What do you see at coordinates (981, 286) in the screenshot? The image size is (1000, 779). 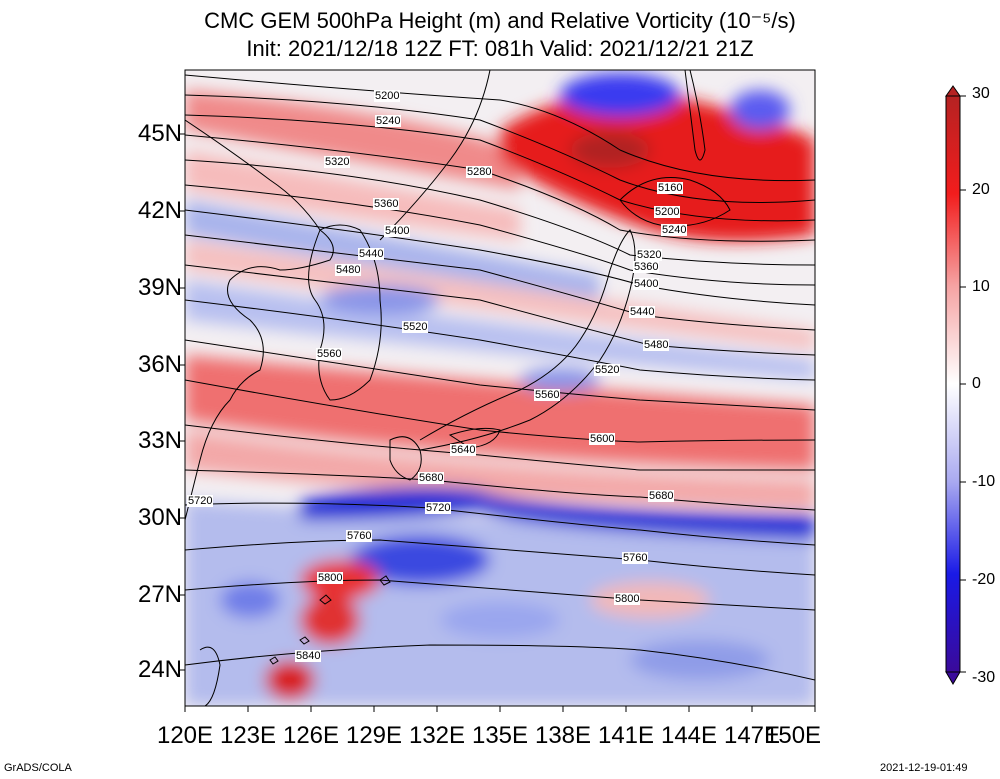 I see `colorbar-label-10: 10` at bounding box center [981, 286].